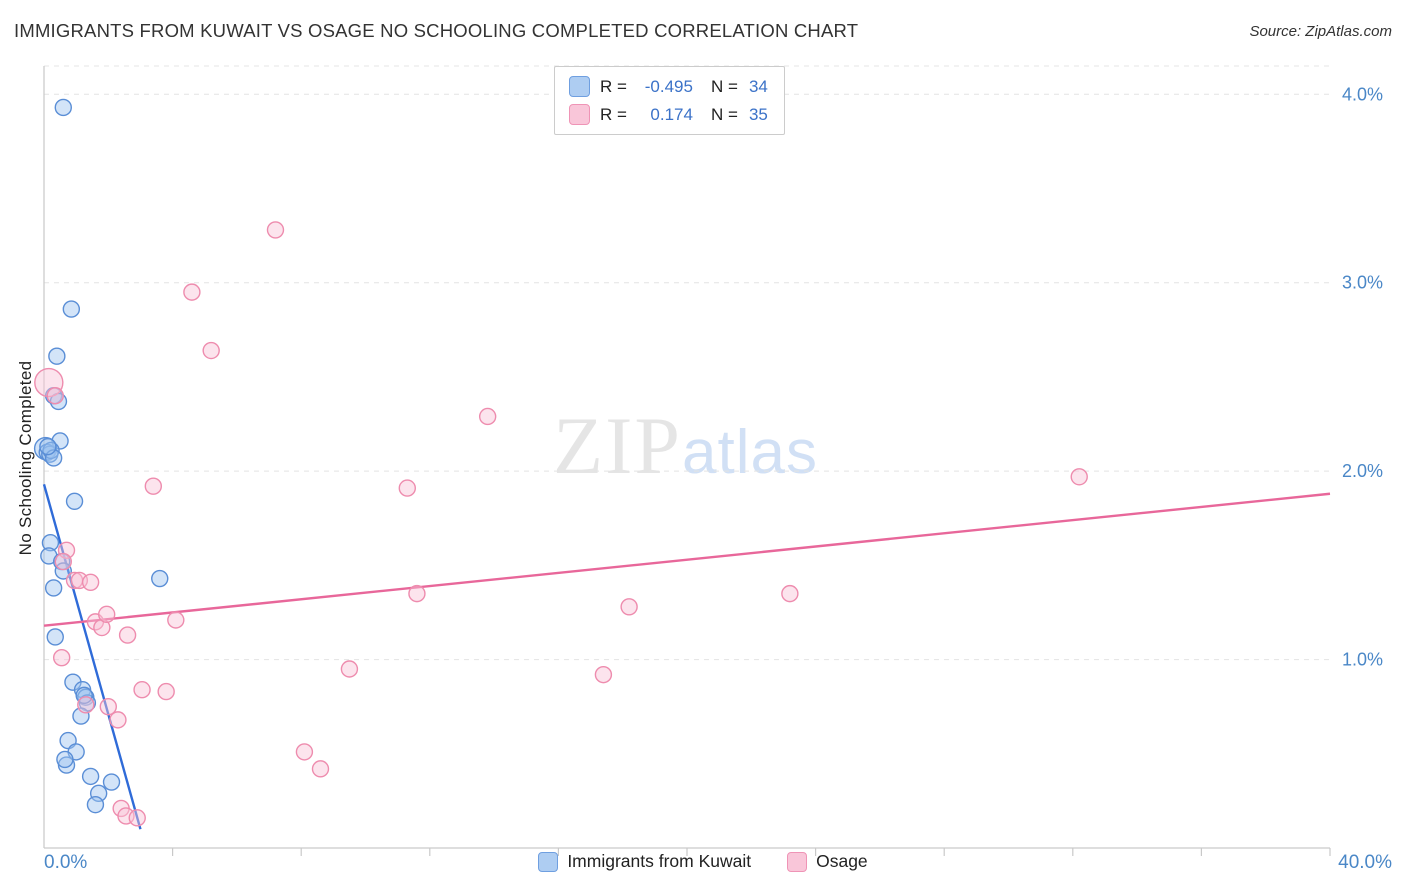 Image resolution: width=1406 pixels, height=892 pixels. What do you see at coordinates (659, 861) in the screenshot?
I see `kuwait-legend-label: Immigrants from Kuwait` at bounding box center [659, 861].